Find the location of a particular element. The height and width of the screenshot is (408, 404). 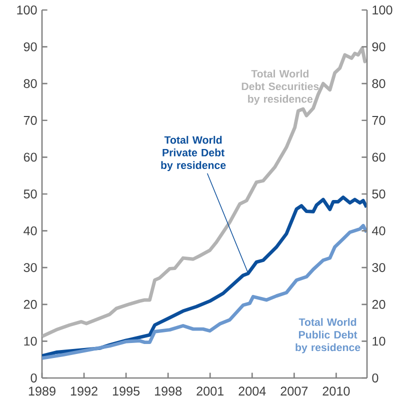

y2-tick-label: 50 is located at coordinates (379, 194).